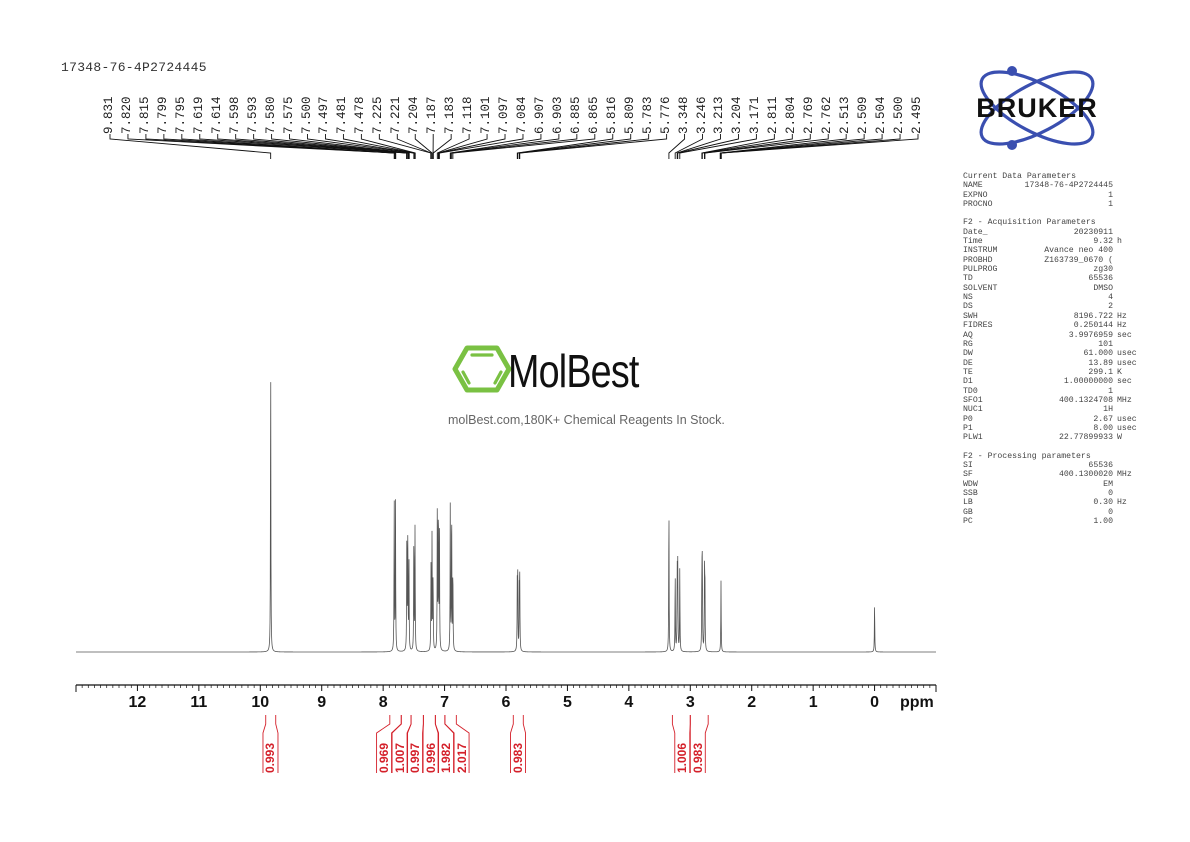 This screenshot has width=1190, height=842. I want to click on param-row: SOLVENT DMSO, so click(1038, 288).